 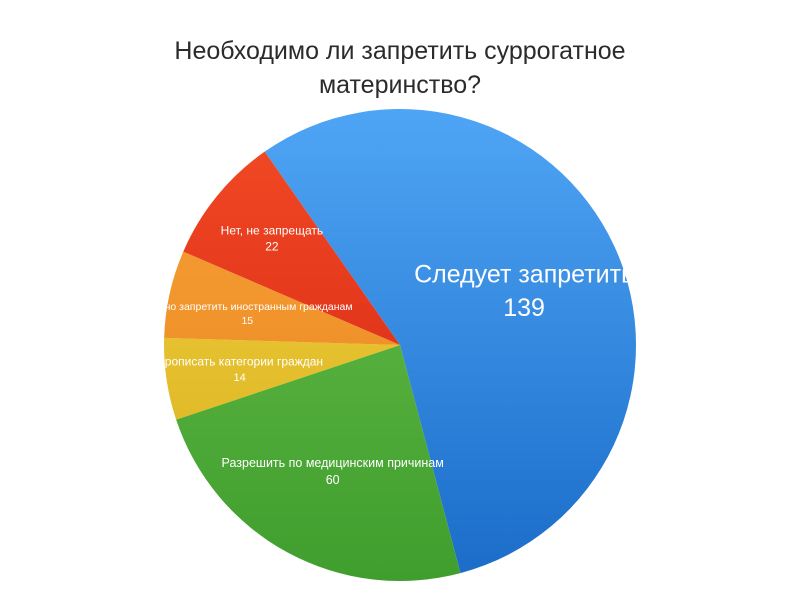 What do you see at coordinates (333, 463) in the screenshot?
I see `slice-label: Разрешить по медицинским причинам` at bounding box center [333, 463].